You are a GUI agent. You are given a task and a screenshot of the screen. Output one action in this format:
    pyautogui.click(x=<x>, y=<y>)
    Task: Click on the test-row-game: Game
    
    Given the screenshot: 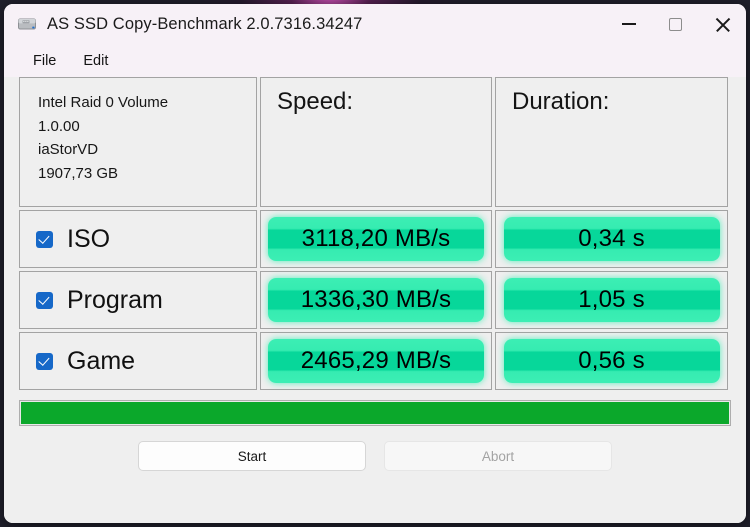 What is the action you would take?
    pyautogui.click(x=138, y=361)
    